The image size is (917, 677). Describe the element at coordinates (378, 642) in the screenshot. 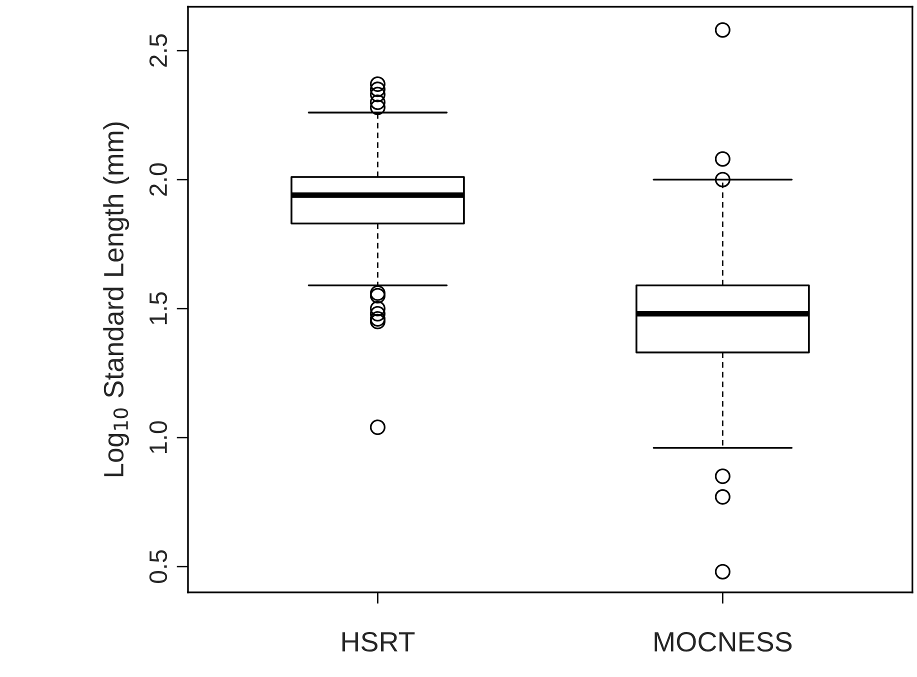

I see `x-tick-label: HSRT` at that location.